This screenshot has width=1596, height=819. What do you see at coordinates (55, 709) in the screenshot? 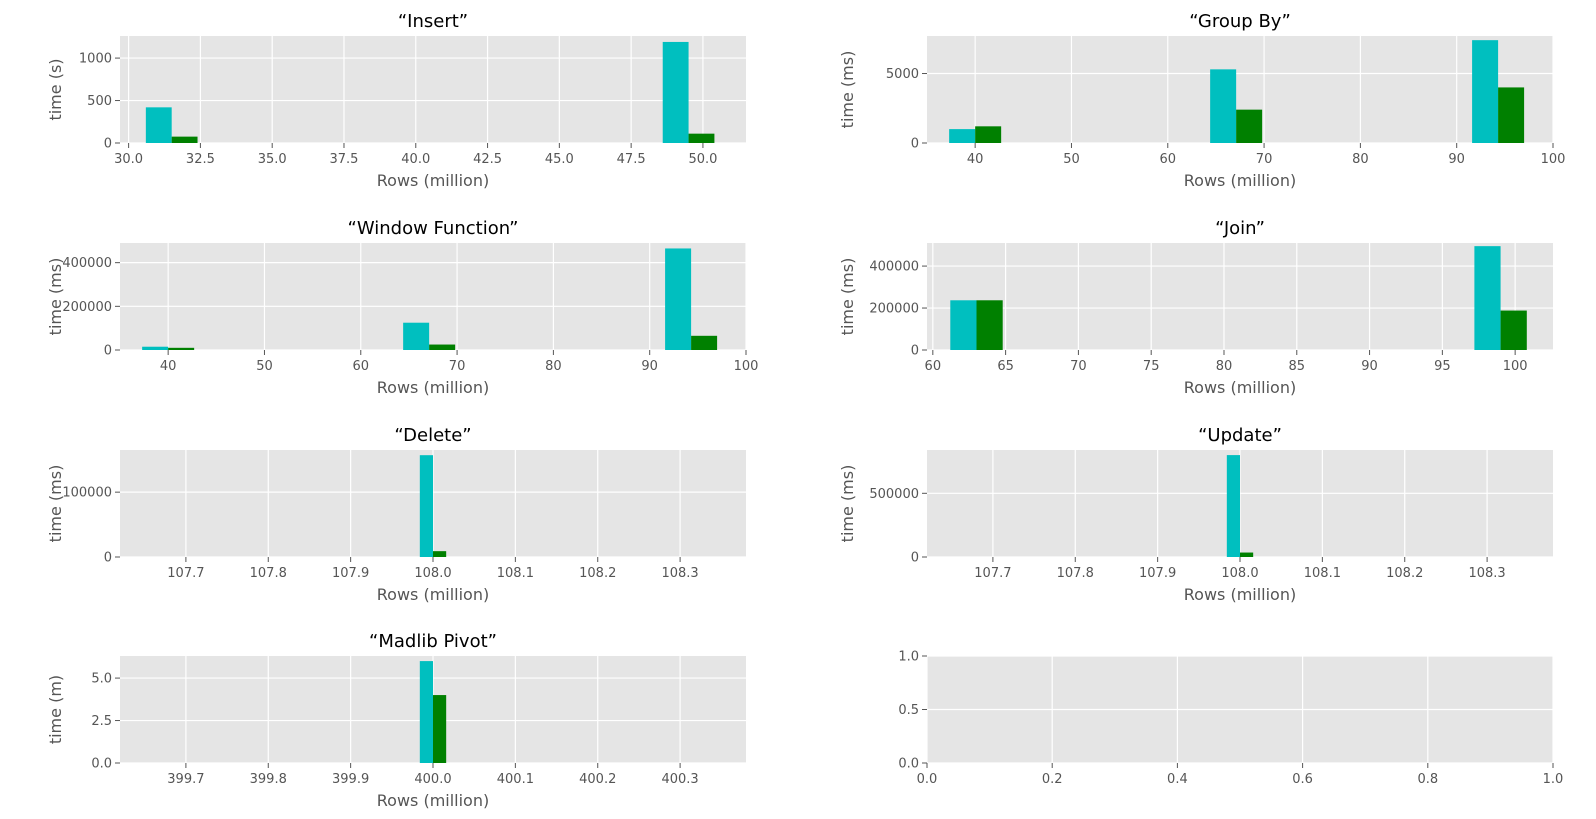
I see `y-axis-label: time (m)` at bounding box center [55, 709].